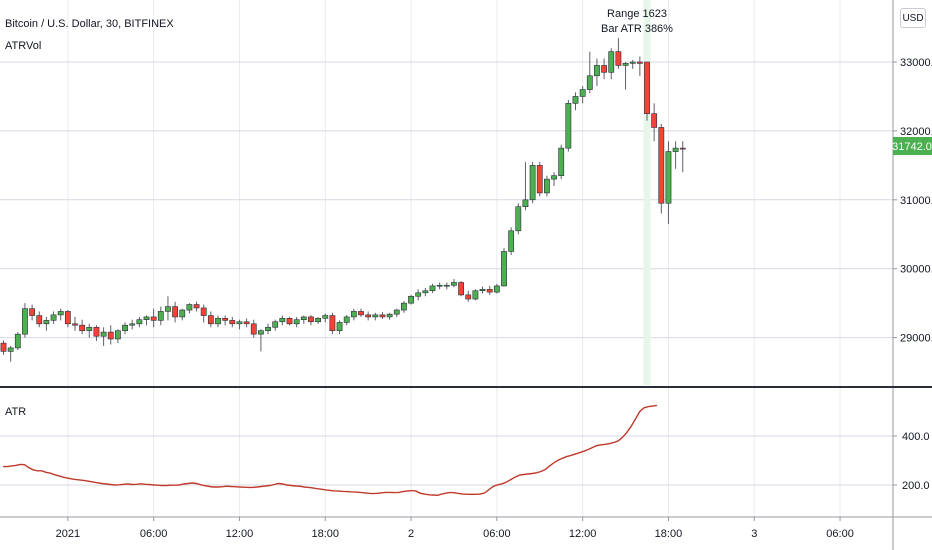 This screenshot has width=932, height=550. What do you see at coordinates (68, 534) in the screenshot?
I see `x-tick-label: 2021` at bounding box center [68, 534].